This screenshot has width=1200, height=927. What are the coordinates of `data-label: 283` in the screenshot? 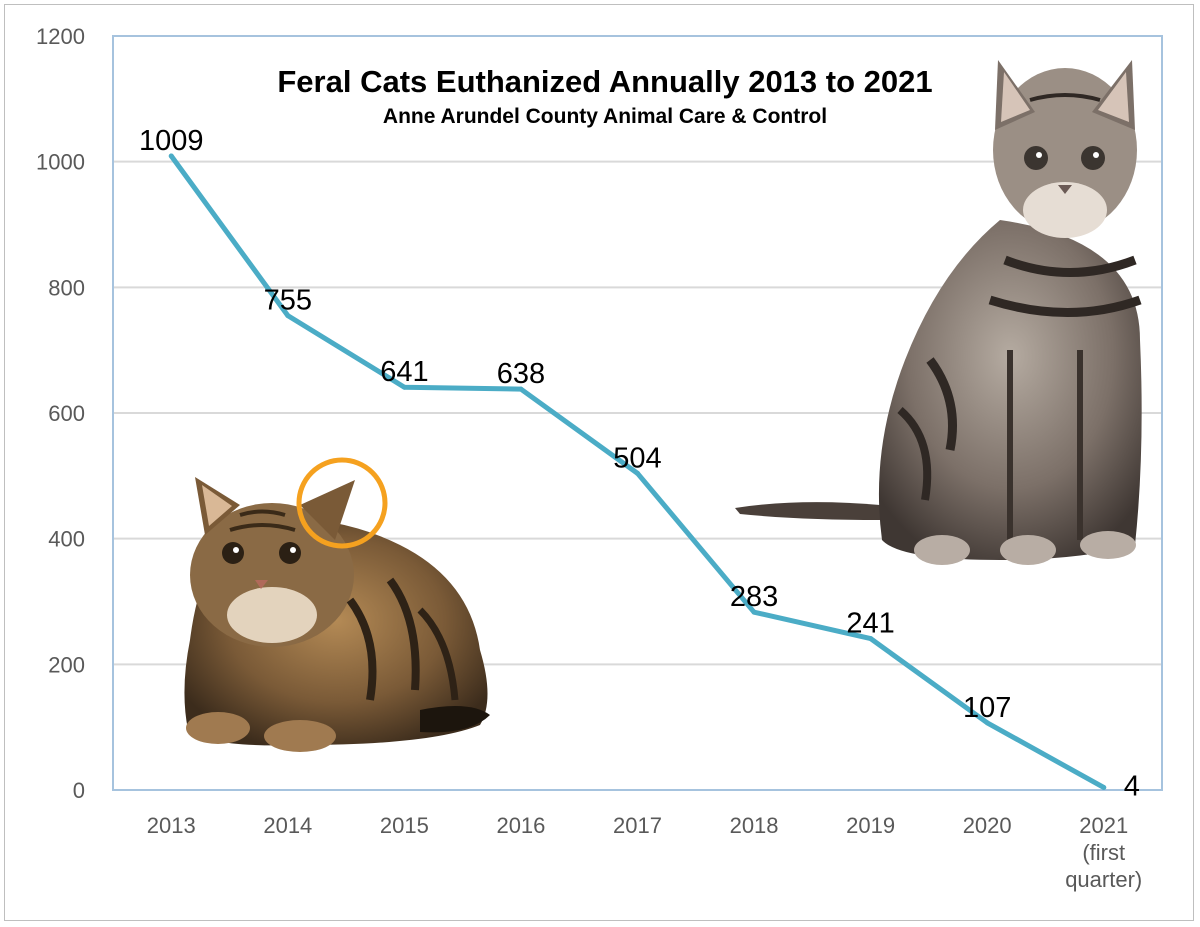 It's located at (754, 597).